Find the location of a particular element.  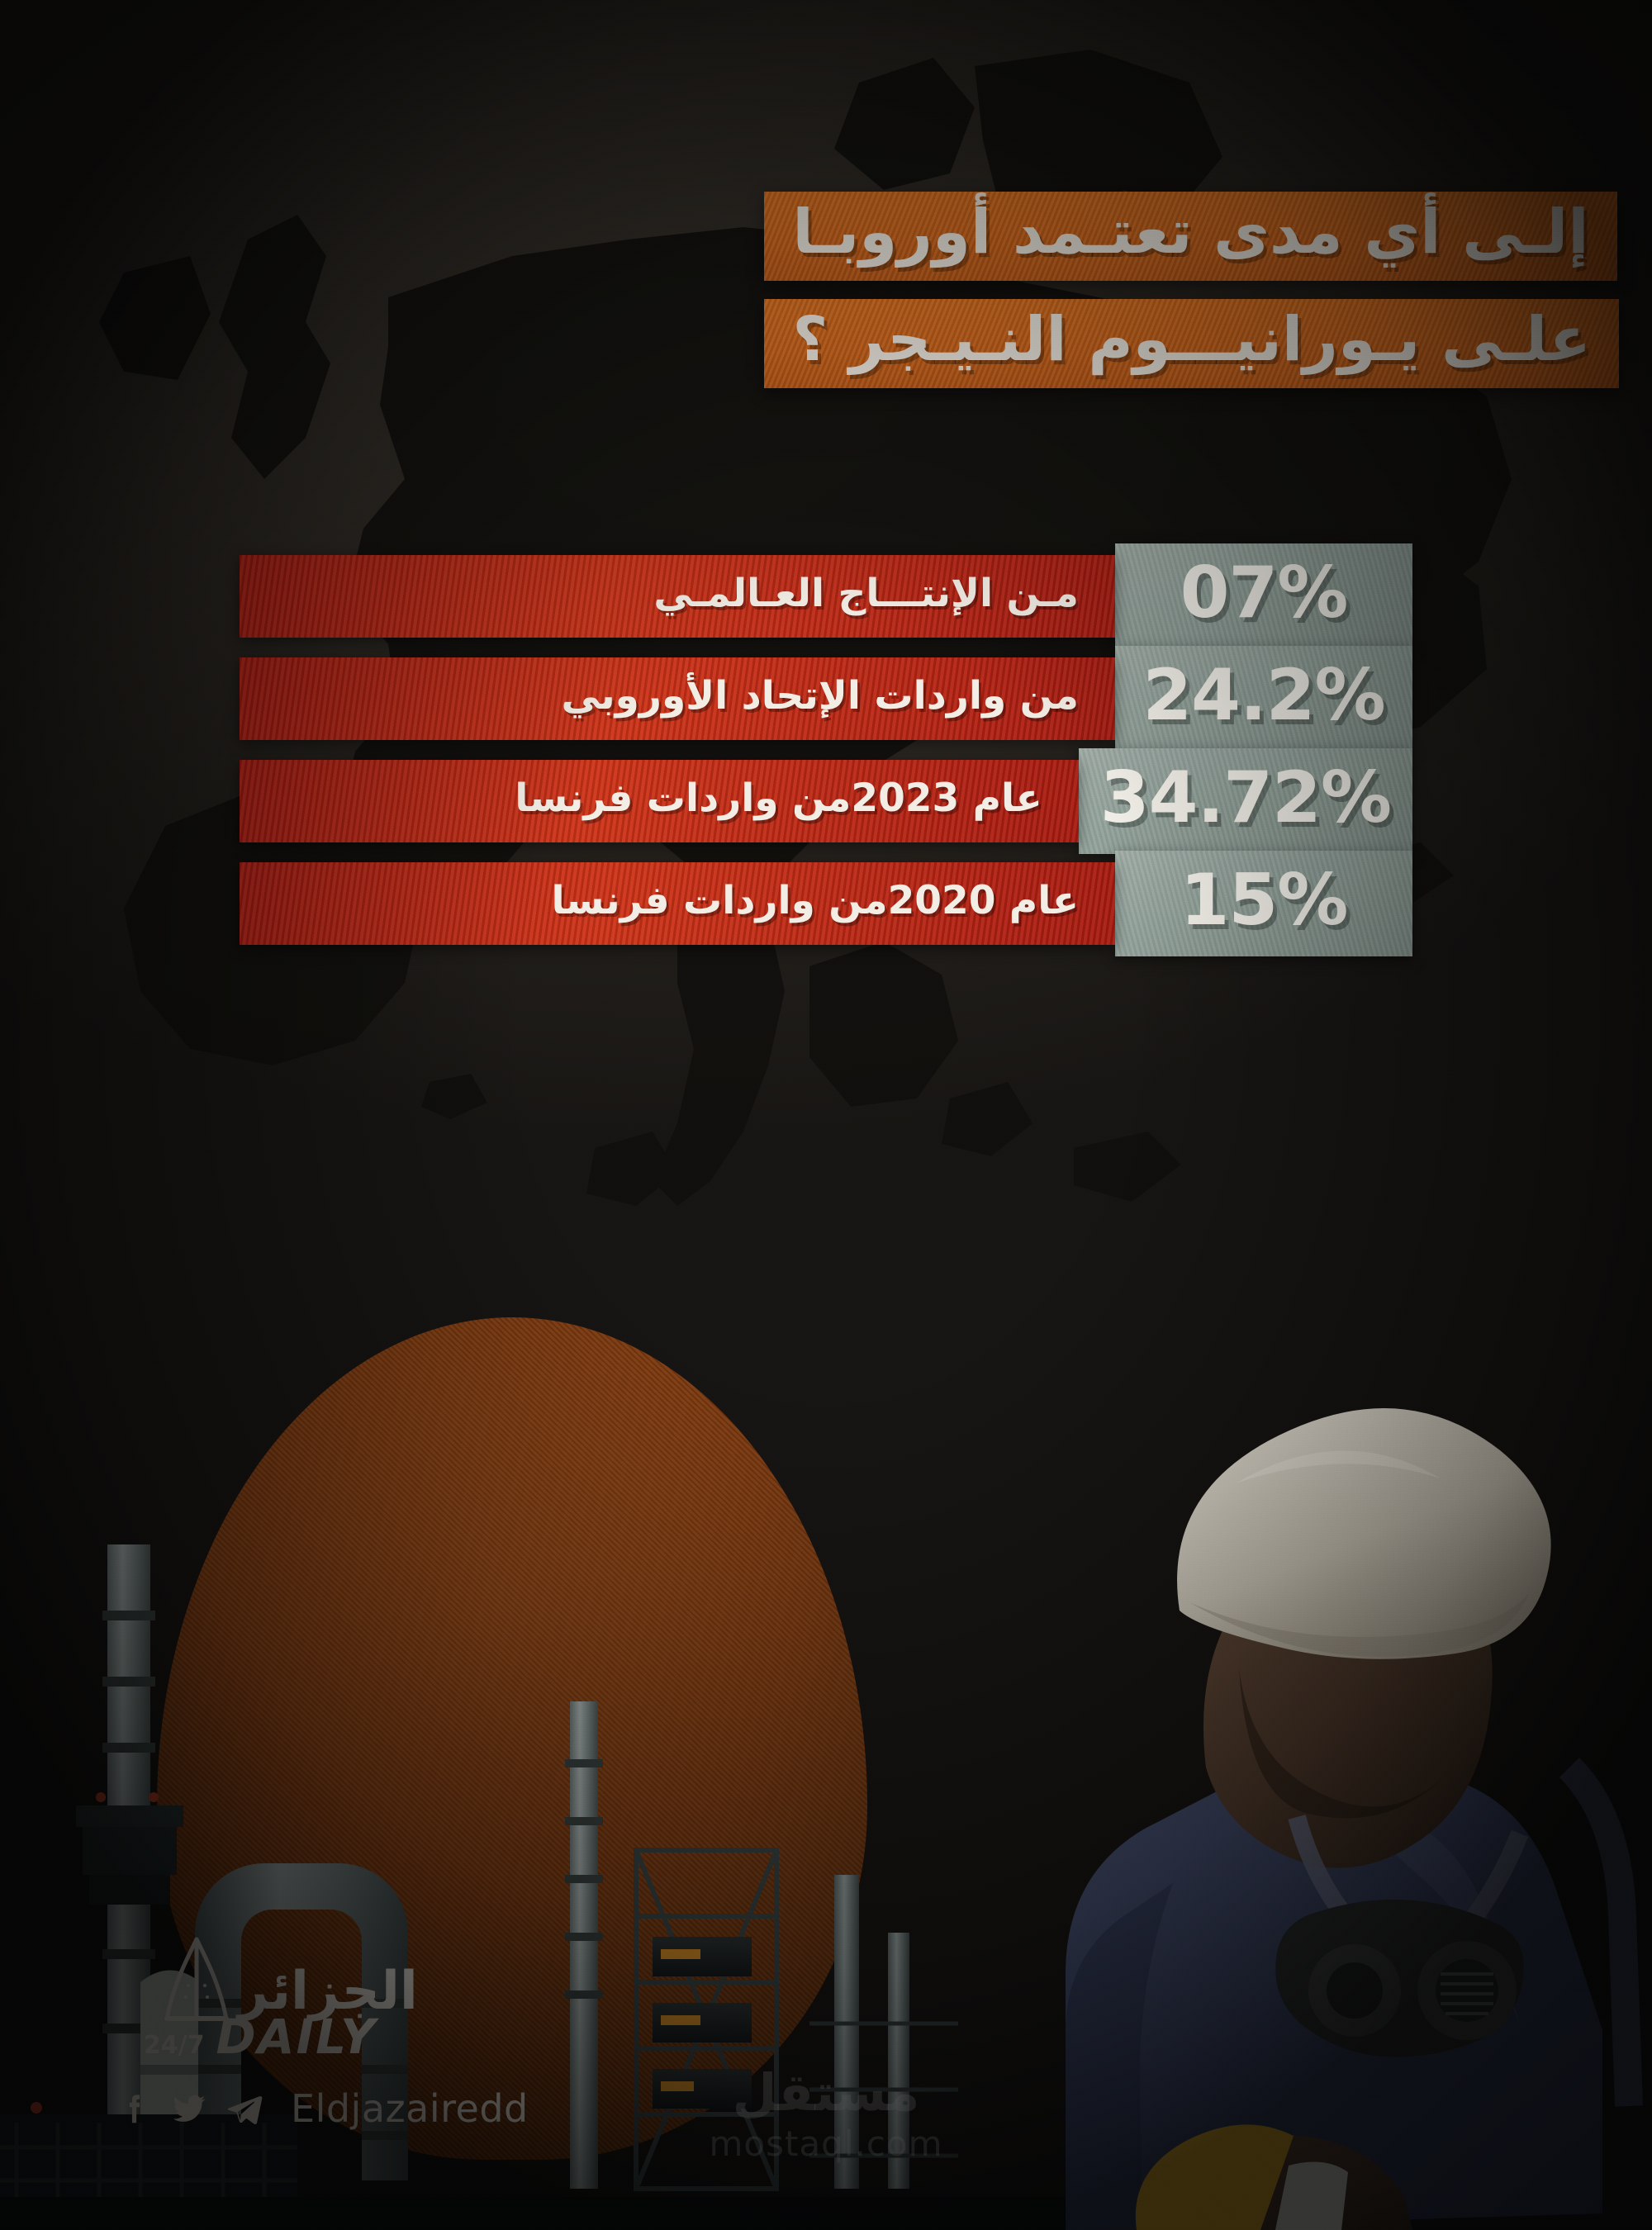

stat-row: من واردات الإتحاد الأوروبي 24.2% is located at coordinates (826, 697).